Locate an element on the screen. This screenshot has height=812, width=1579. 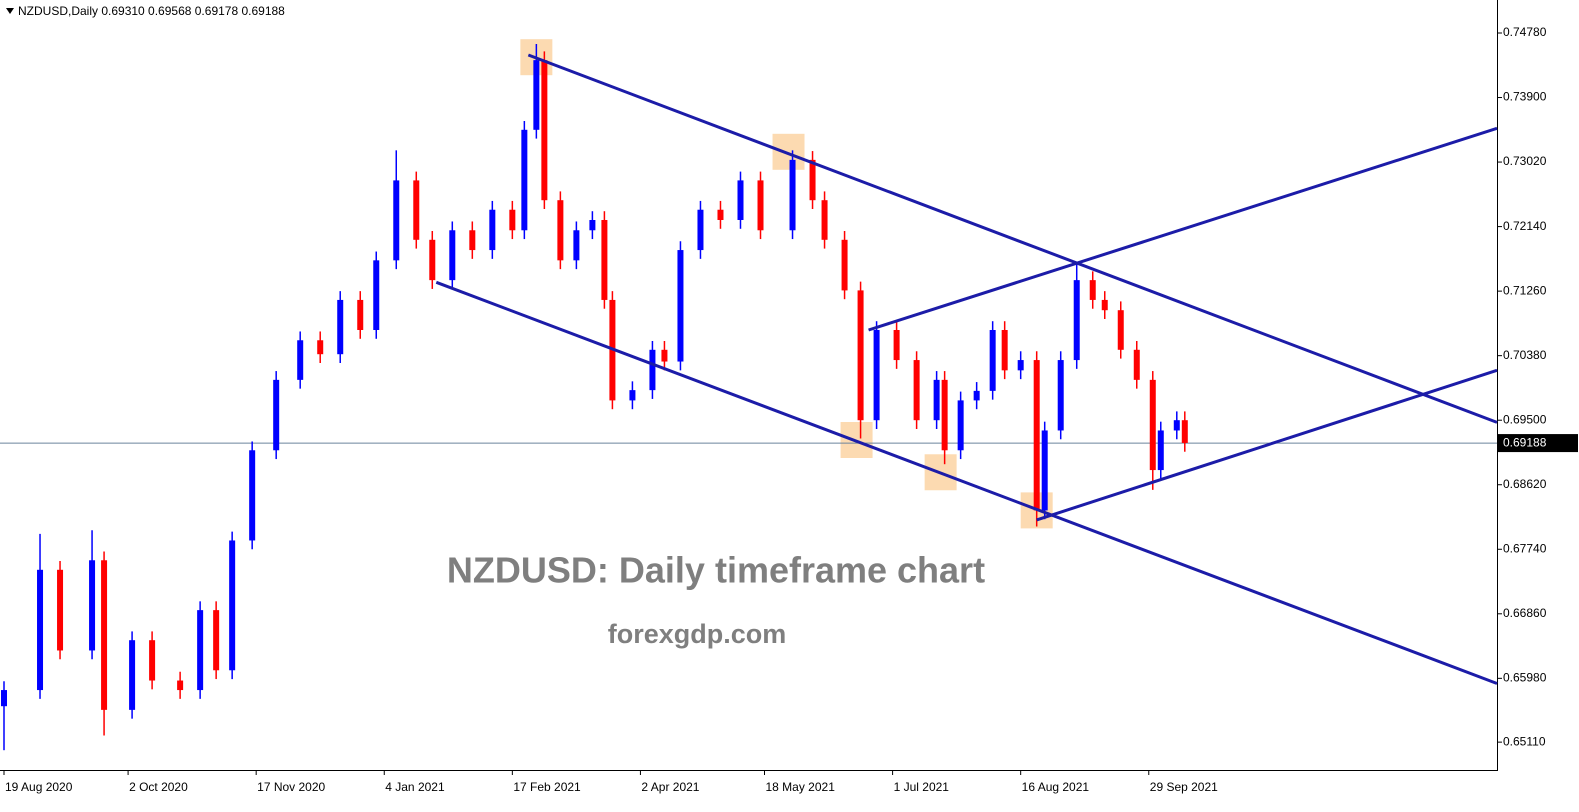
highlight-box is located at coordinates (788, 151).